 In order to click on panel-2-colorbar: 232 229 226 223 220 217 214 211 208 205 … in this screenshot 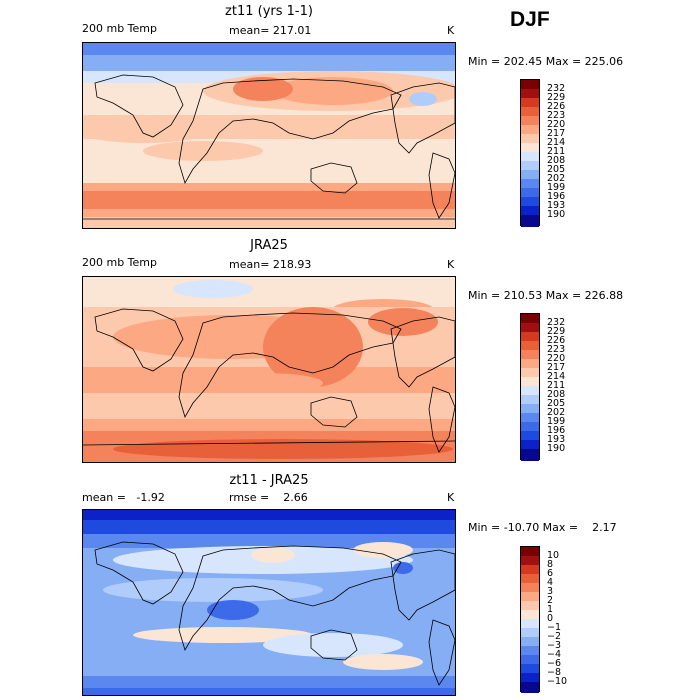, I will do `click(542, 387)`.